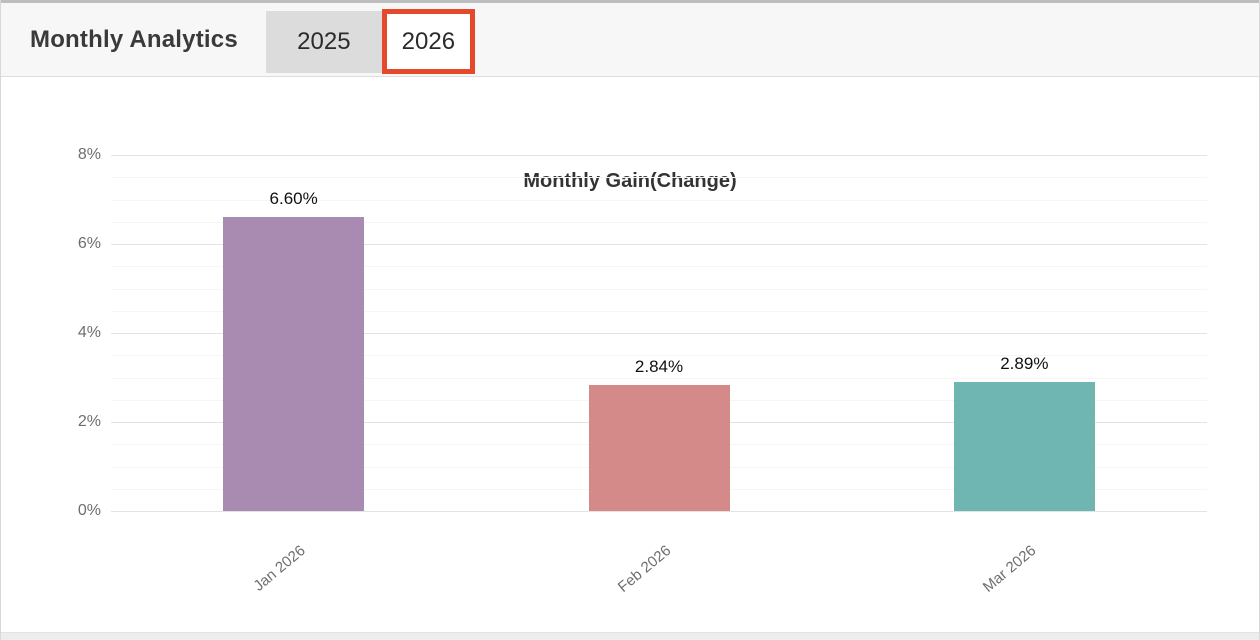  What do you see at coordinates (1024, 364) in the screenshot?
I see `bar-value-label: 2.89%` at bounding box center [1024, 364].